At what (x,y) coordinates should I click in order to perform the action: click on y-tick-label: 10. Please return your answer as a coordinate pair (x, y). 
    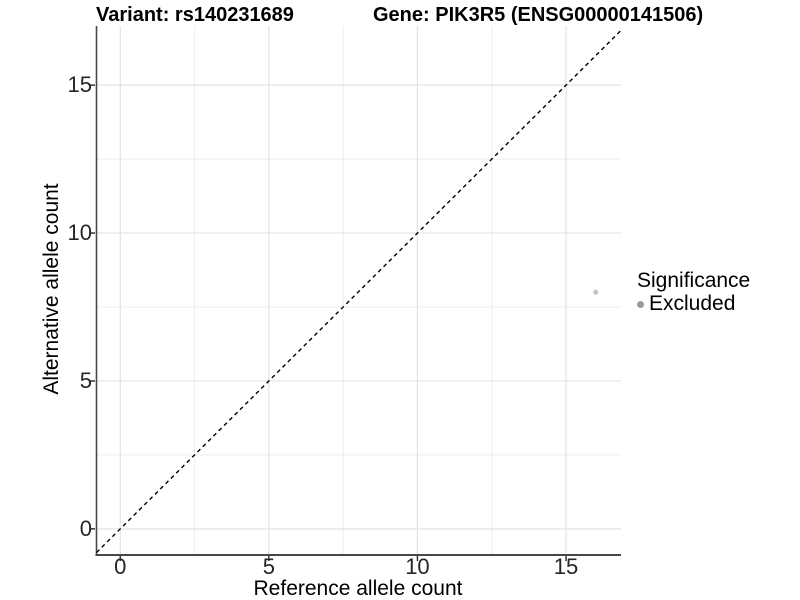
    Looking at the image, I should click on (79, 233).